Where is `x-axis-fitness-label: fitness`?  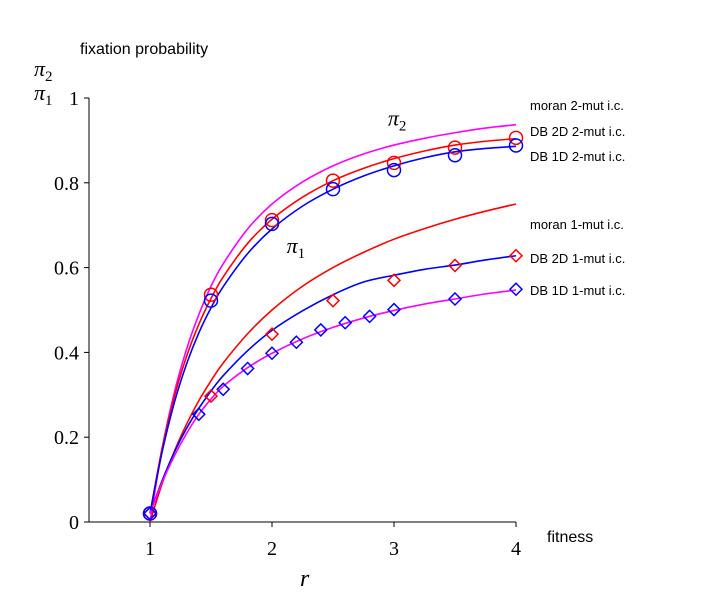 x-axis-fitness-label: fitness is located at coordinates (570, 537).